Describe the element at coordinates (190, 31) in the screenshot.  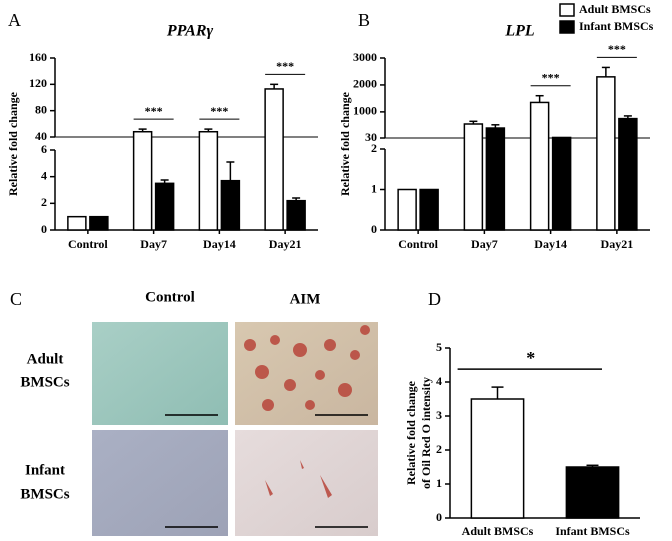
I see `chart-title: PPARγ` at that location.